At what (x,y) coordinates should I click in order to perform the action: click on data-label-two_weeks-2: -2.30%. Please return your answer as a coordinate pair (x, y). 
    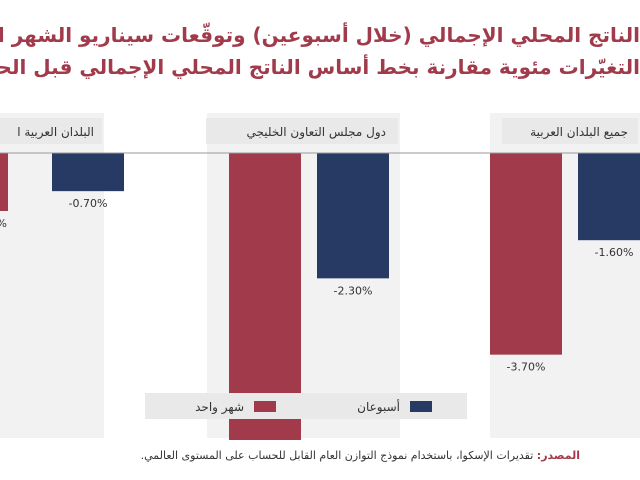
    Looking at the image, I should click on (353, 290).